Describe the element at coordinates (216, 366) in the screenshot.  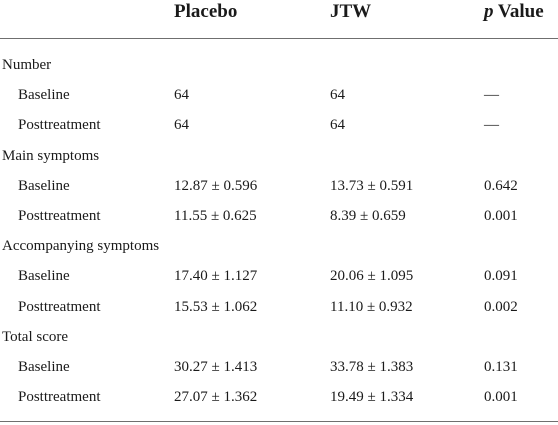
I see `cell-placebo: 30.27 ± 1.413` at that location.